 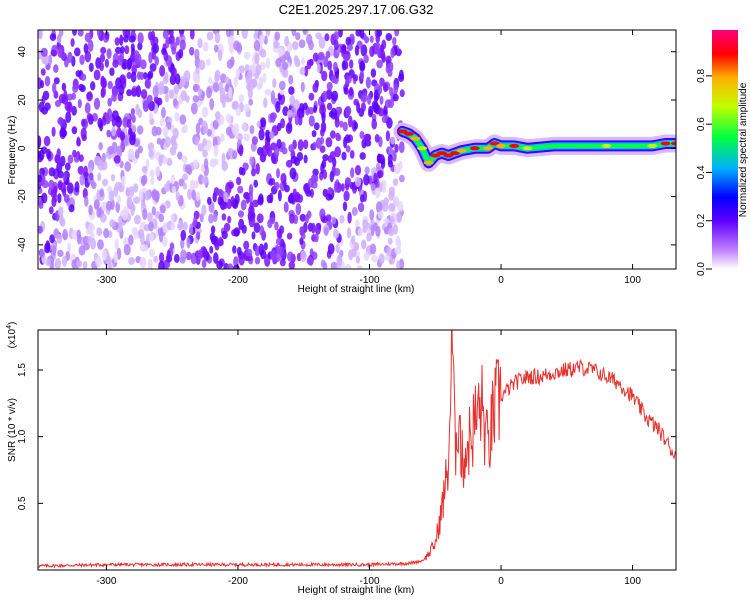 What do you see at coordinates (701, 75) in the screenshot?
I see `colorbar-tick-label: 0.8` at bounding box center [701, 75].